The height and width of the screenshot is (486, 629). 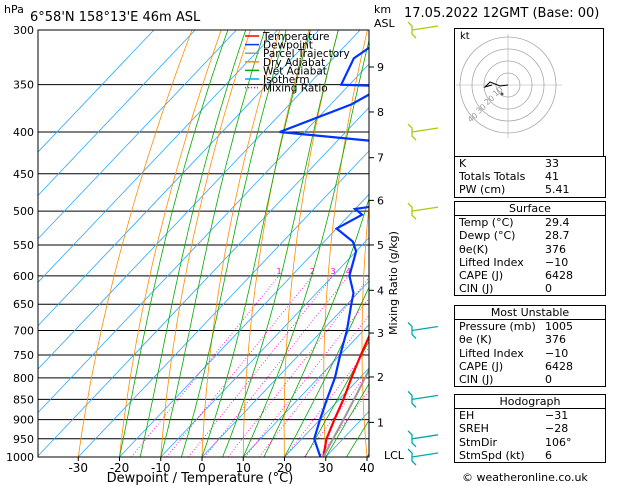 What do you see at coordinates (557, 262) in the screenshot?
I see `index-value: −10` at bounding box center [557, 262].